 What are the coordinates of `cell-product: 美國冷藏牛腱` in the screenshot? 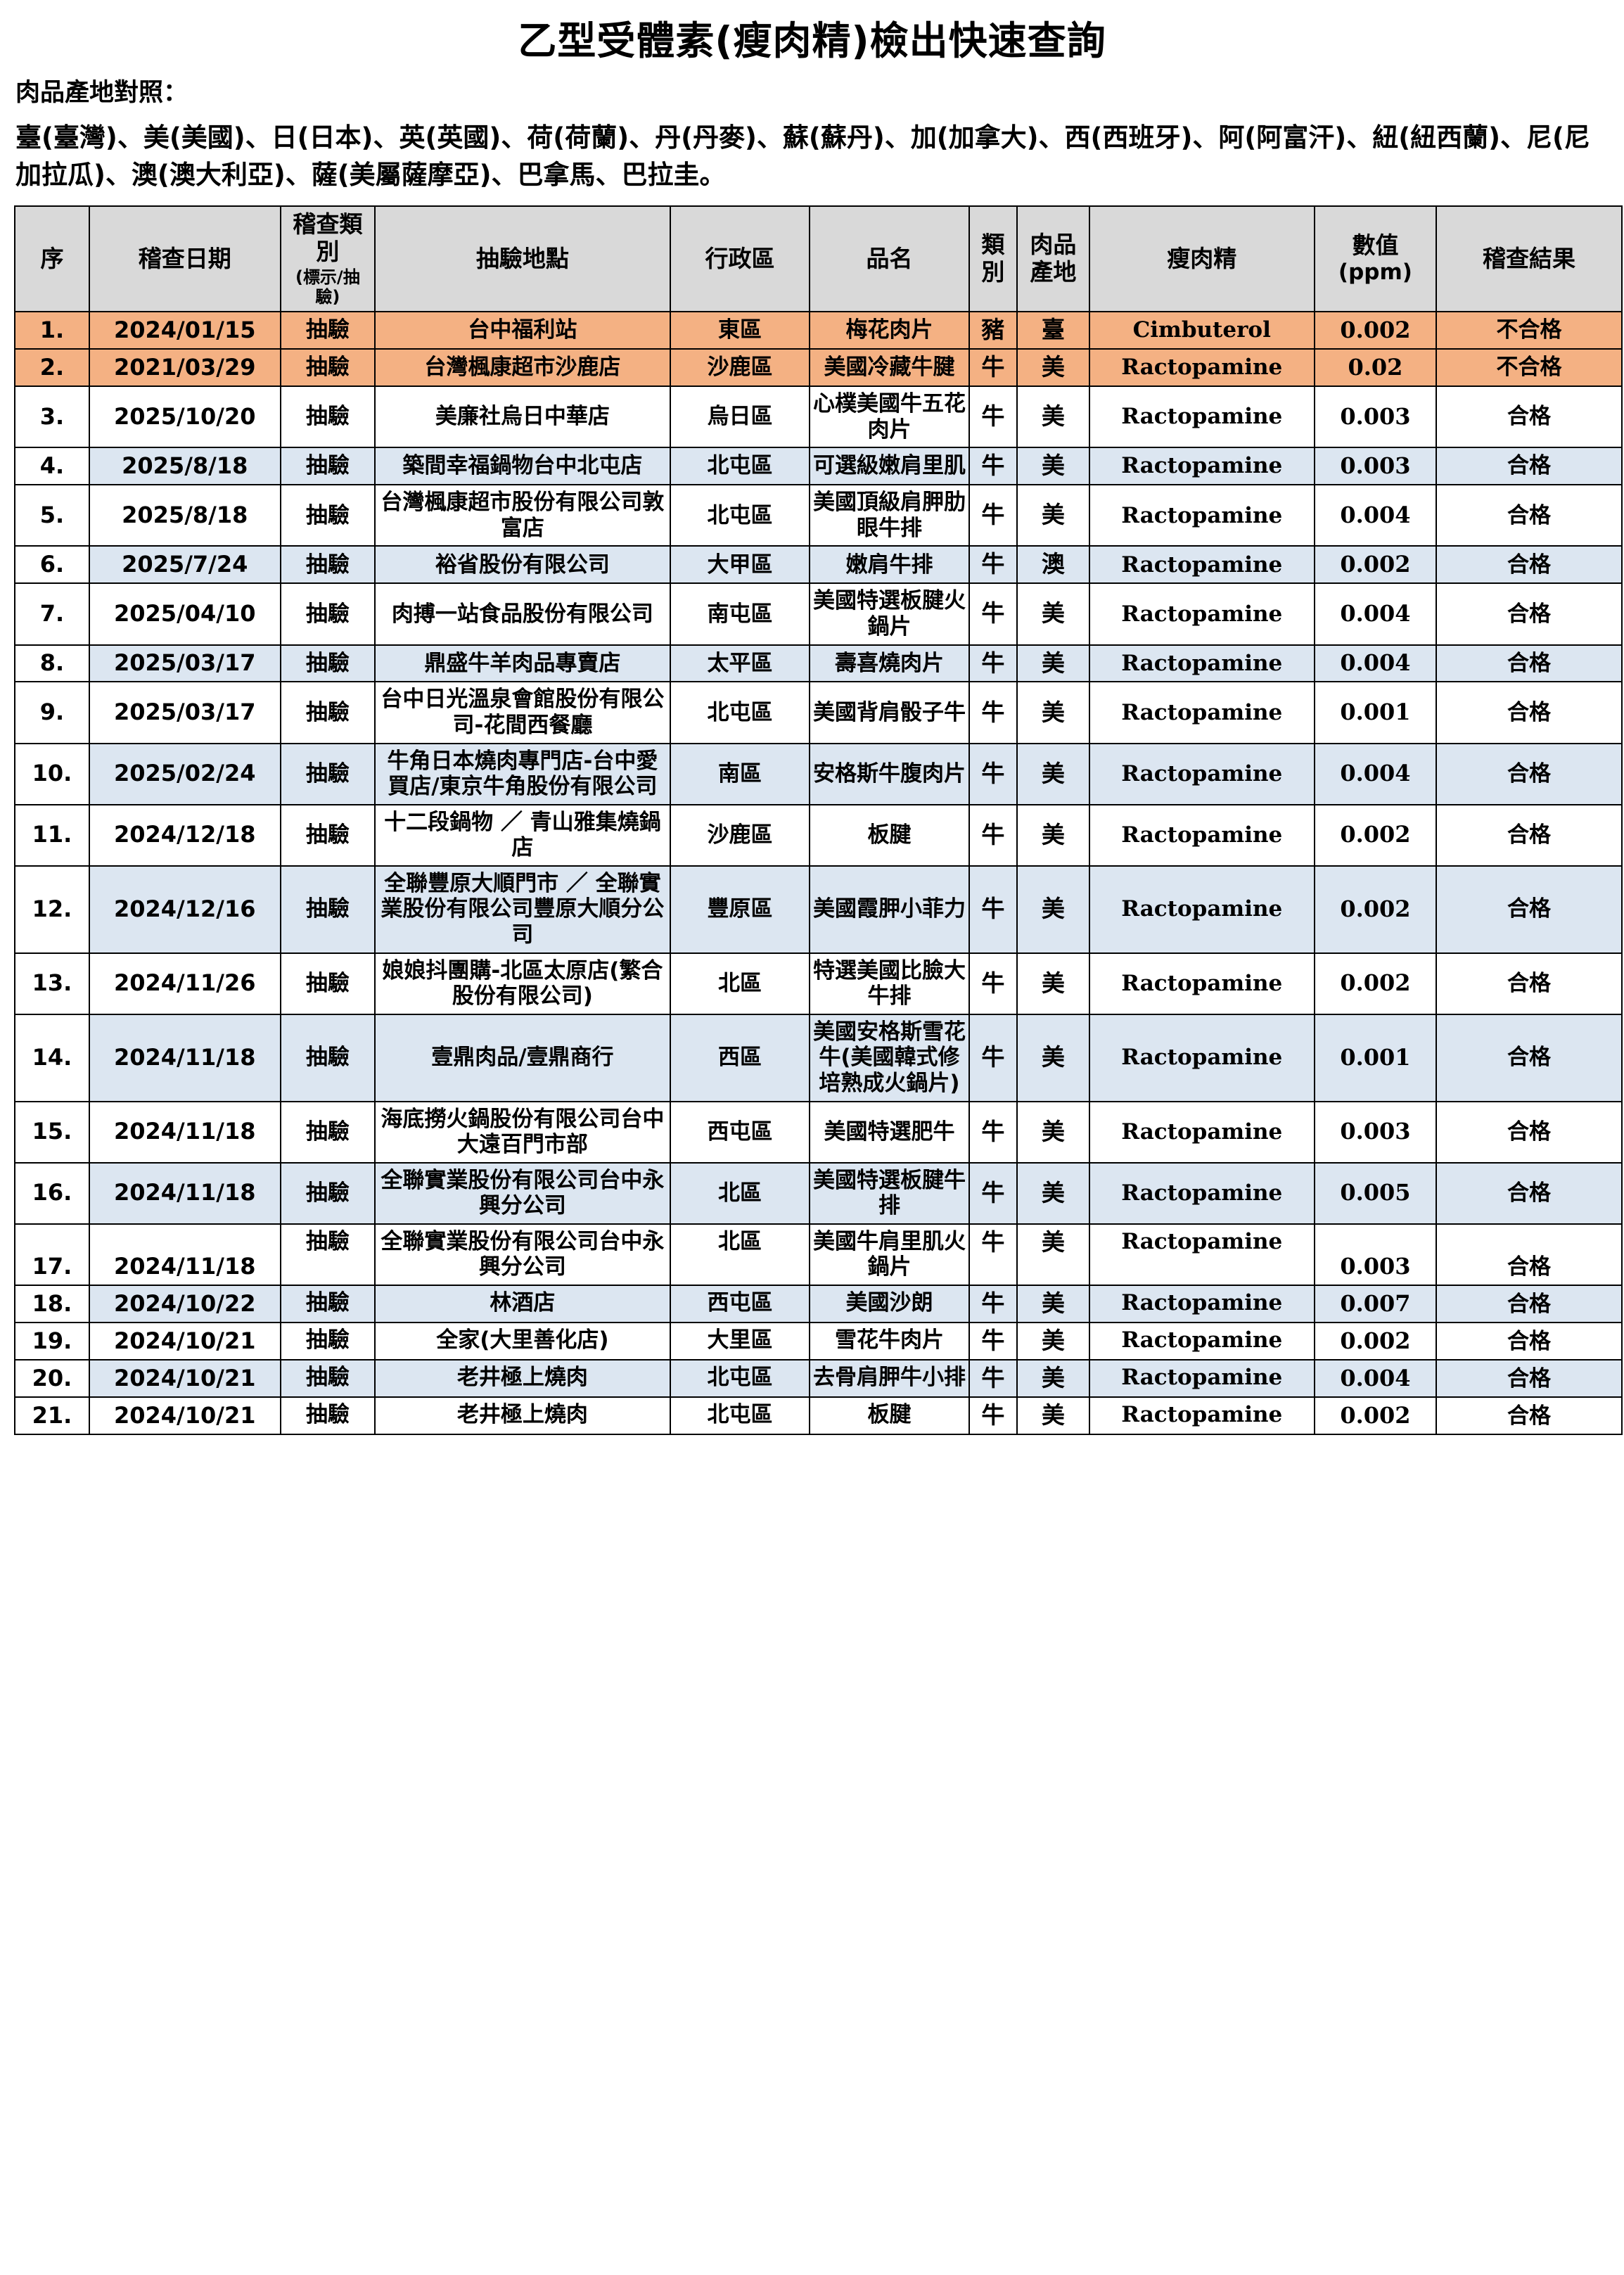 It's located at (889, 368).